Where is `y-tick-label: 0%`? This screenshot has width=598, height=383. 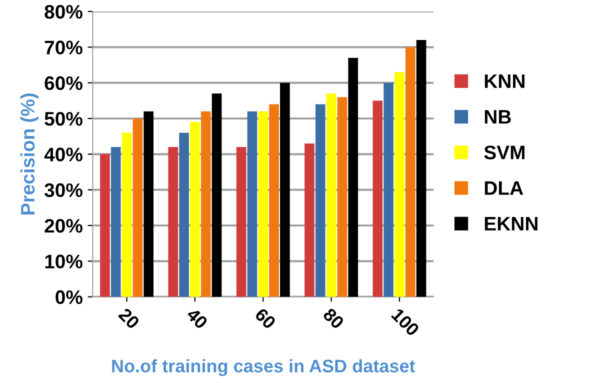
y-tick-label: 0% is located at coordinates (69, 297).